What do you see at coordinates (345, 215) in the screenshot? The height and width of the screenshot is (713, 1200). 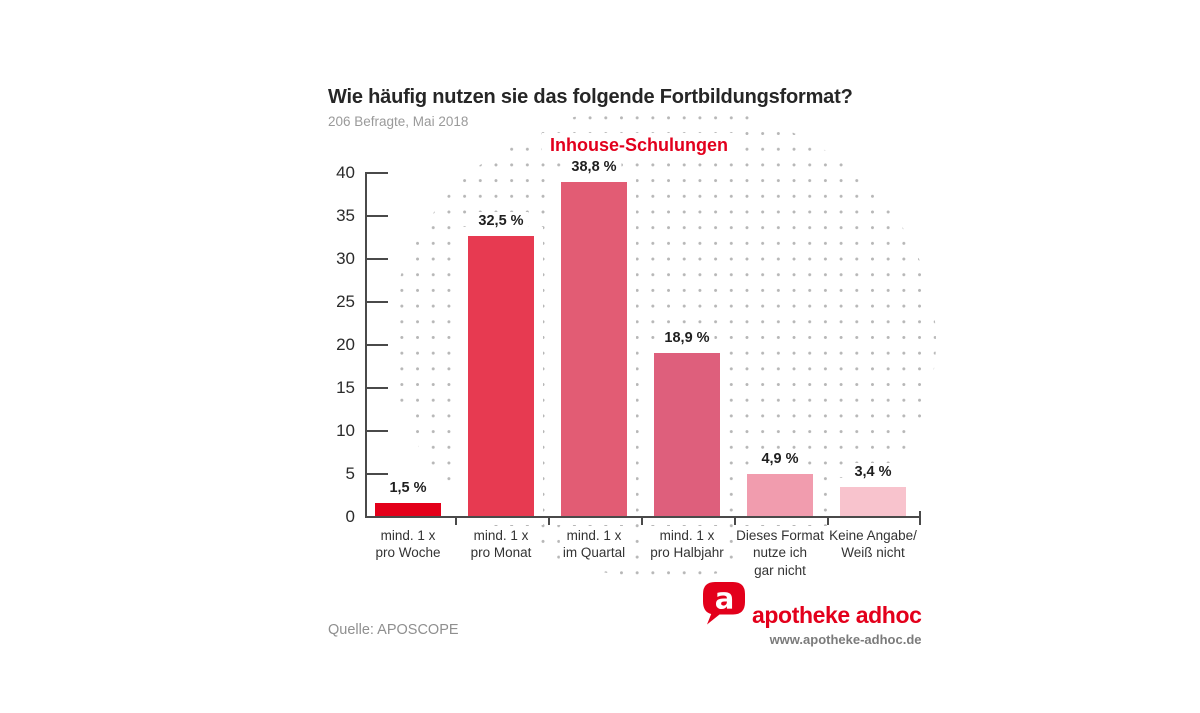 I see `y-axis-tick-label: 35` at bounding box center [345, 215].